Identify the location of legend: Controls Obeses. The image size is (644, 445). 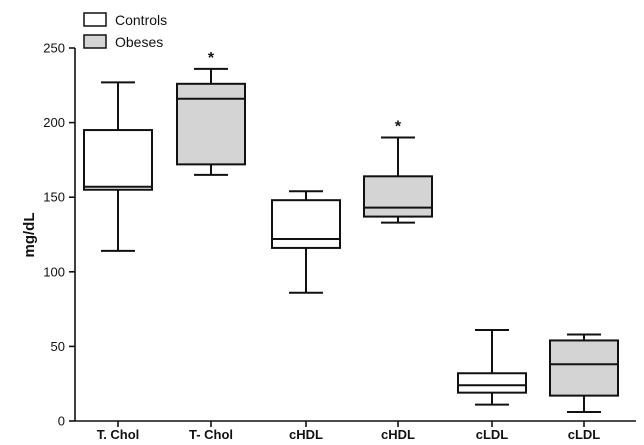
(125, 31).